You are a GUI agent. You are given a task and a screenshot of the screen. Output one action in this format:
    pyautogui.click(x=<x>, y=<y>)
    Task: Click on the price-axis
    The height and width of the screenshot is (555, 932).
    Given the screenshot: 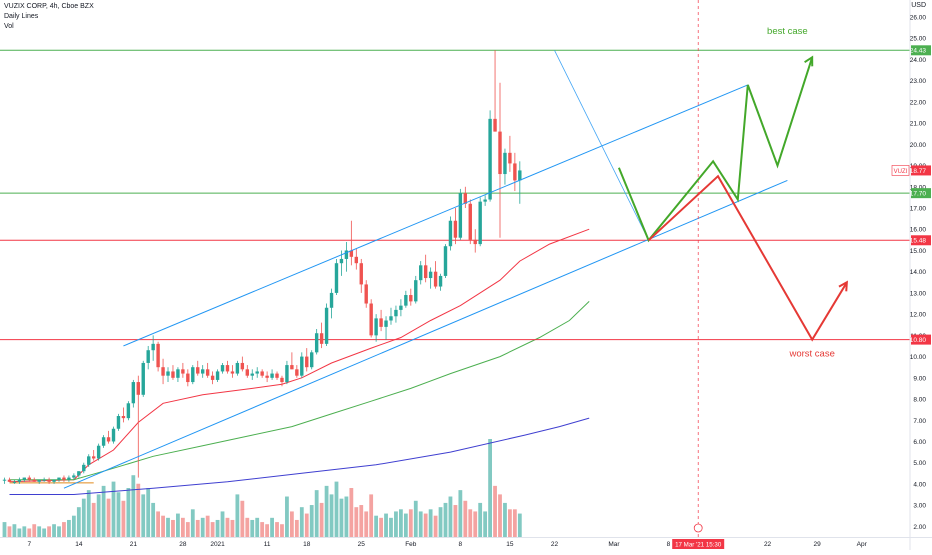 What is the action you would take?
    pyautogui.click(x=921, y=275)
    